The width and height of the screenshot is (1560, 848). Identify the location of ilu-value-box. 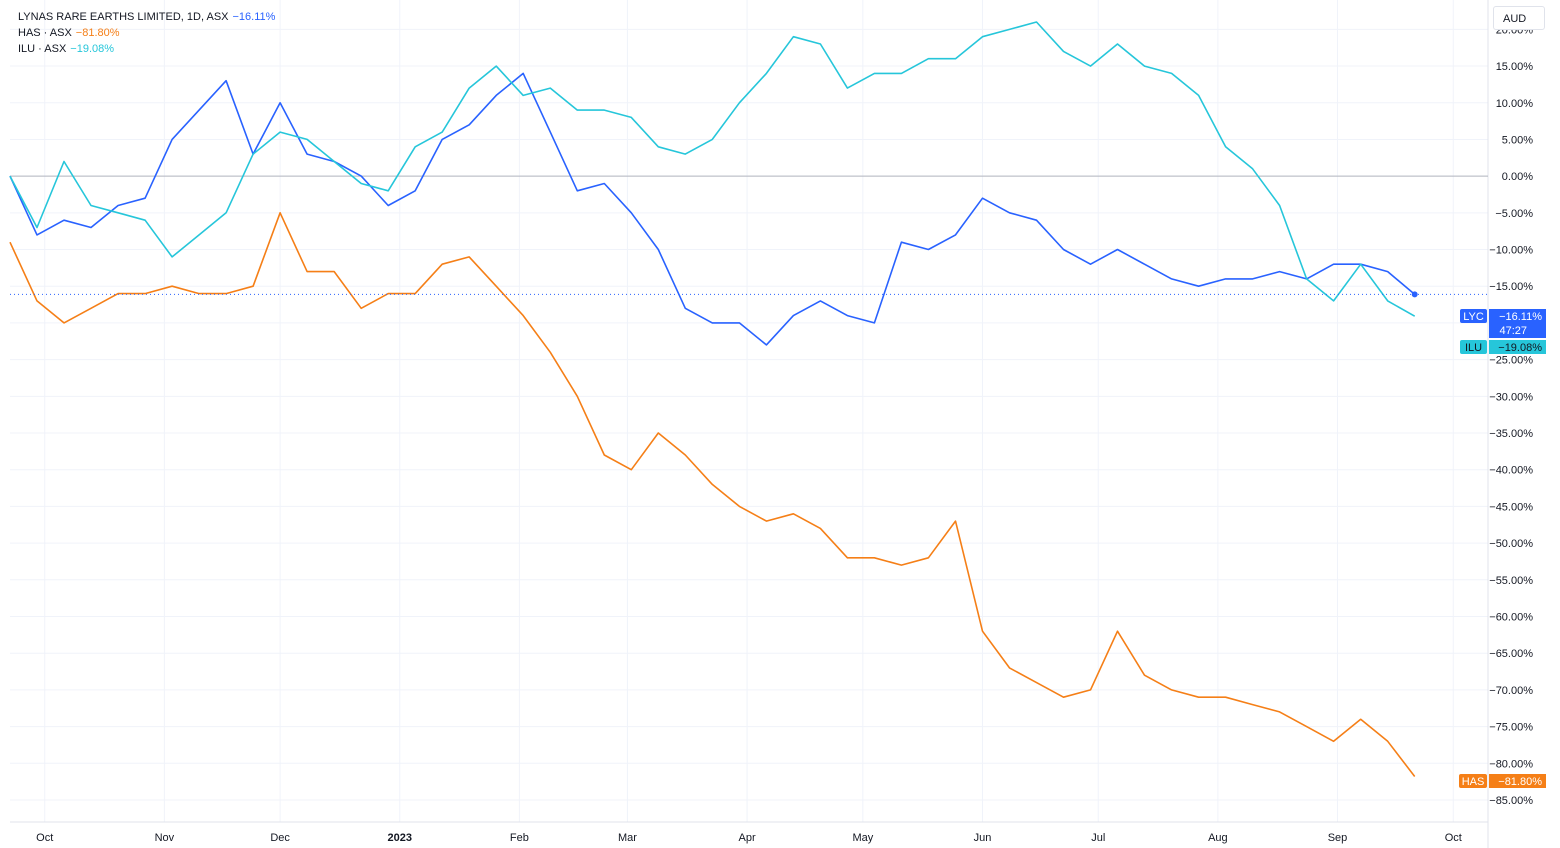
(1517, 347).